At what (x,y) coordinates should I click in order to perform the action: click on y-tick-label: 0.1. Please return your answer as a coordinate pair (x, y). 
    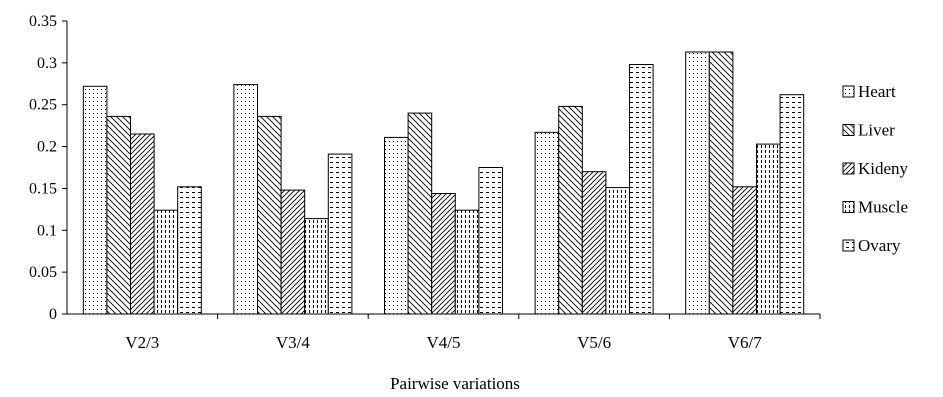
    Looking at the image, I should click on (47, 230).